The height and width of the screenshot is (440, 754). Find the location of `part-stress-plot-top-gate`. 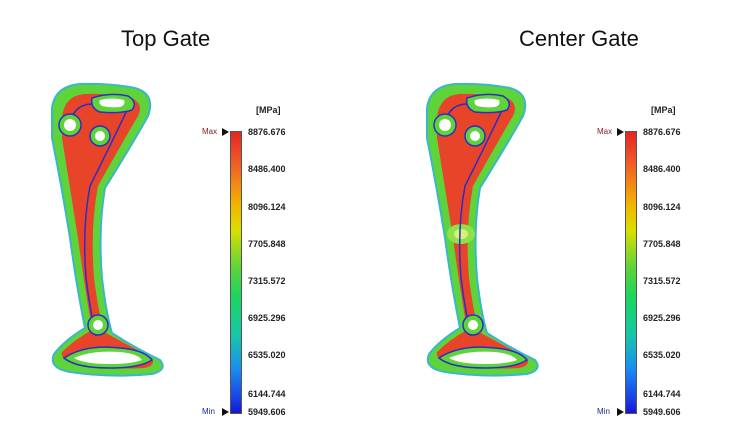

part-stress-plot-top-gate is located at coordinates (107, 229).